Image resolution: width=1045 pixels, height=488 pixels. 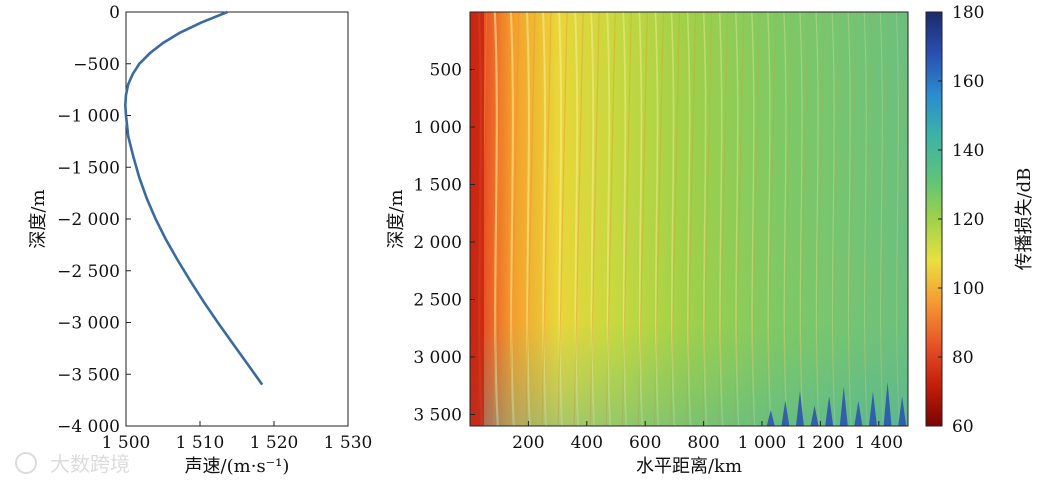 What do you see at coordinates (446, 71) in the screenshot?
I see `heatmap-y-tick-label: 500` at bounding box center [446, 71].